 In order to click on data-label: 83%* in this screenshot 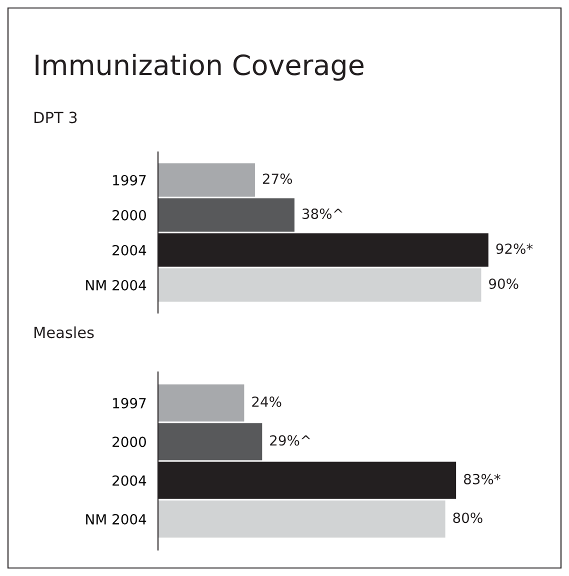, I will do `click(482, 479)`.